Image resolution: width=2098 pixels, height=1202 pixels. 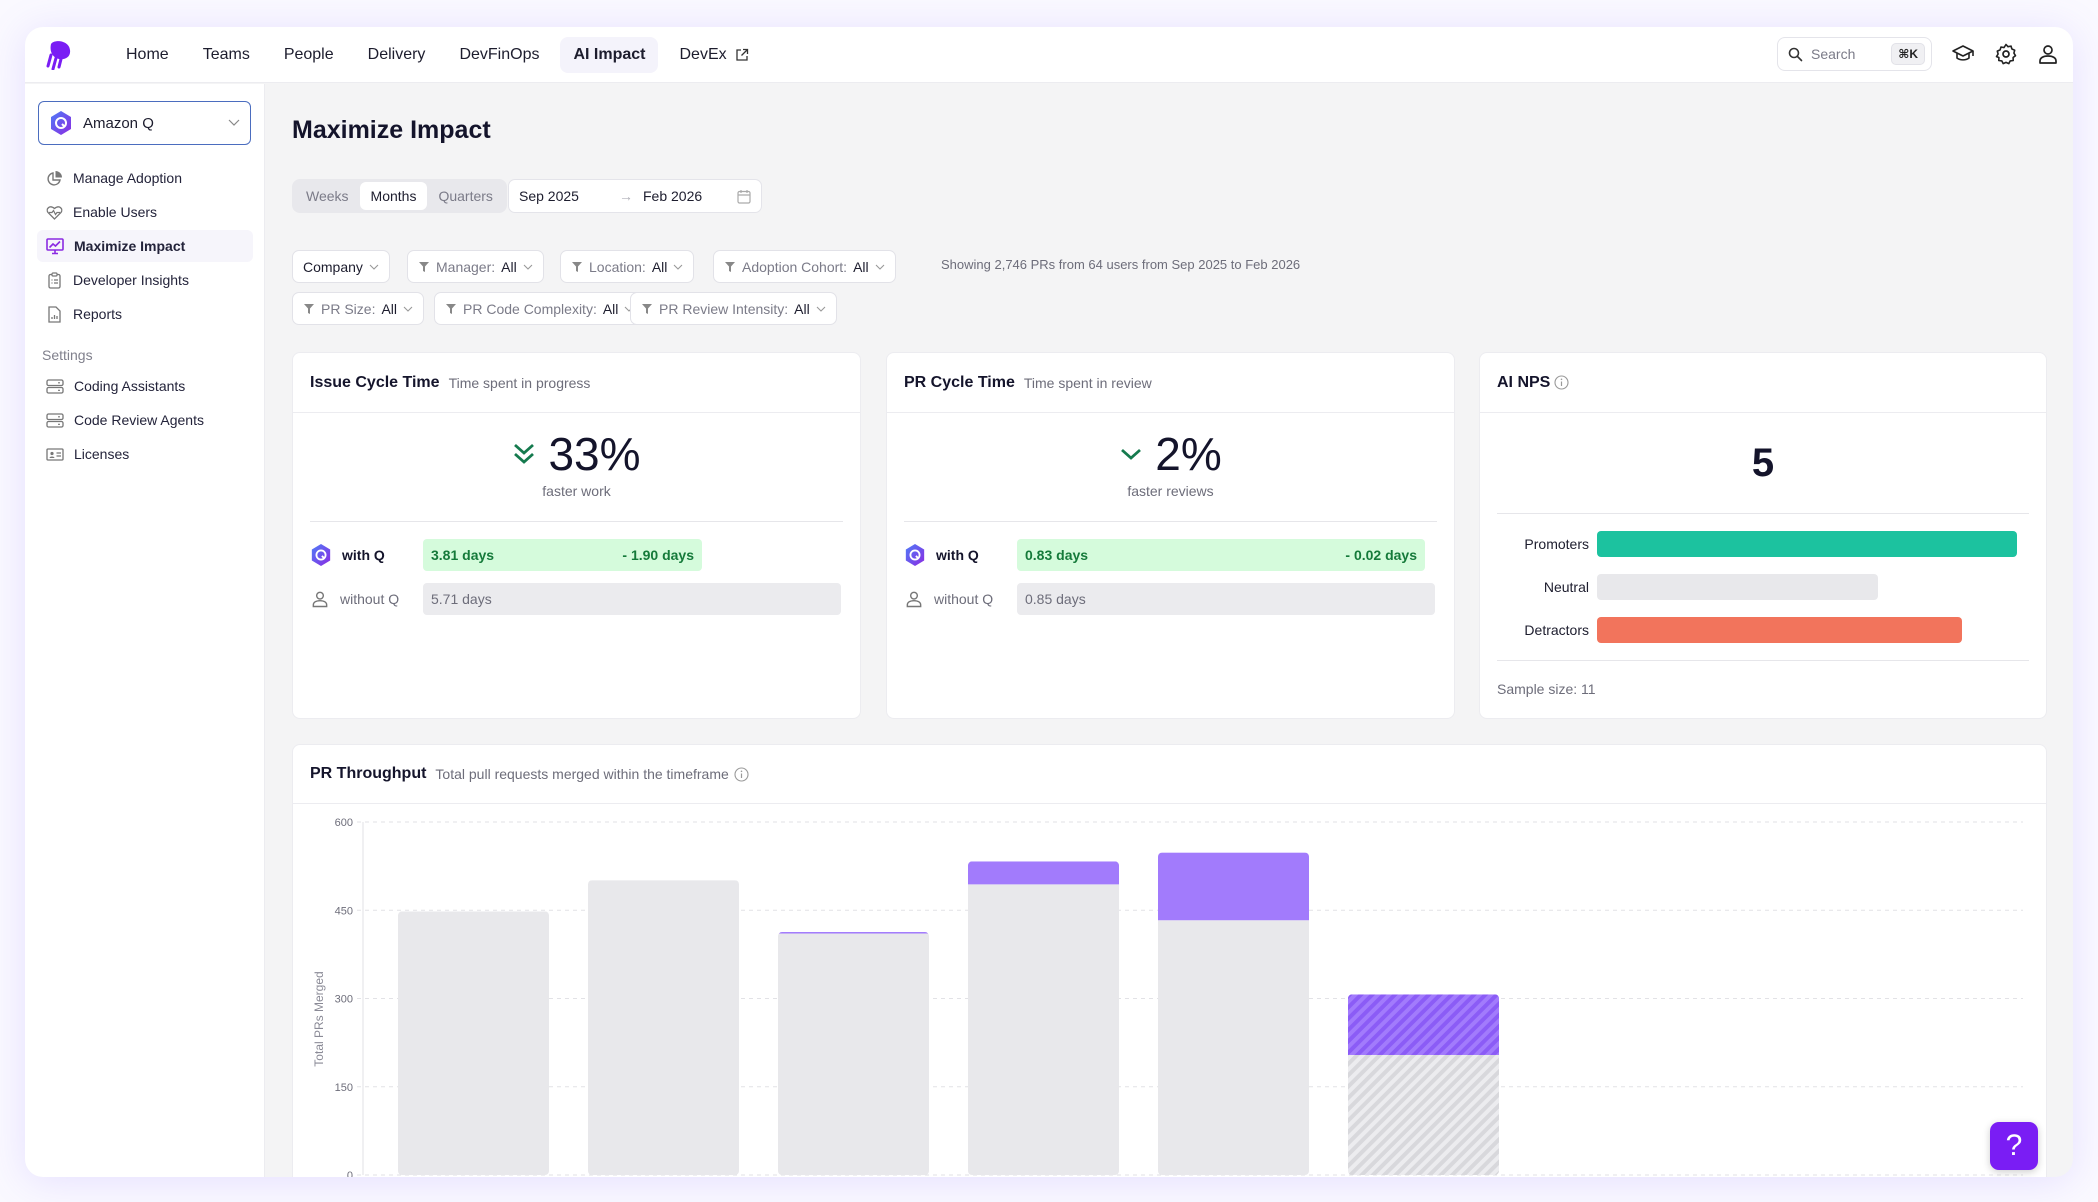 I want to click on with-q-row: with Q 3.81 days - 1.90 days, so click(x=576, y=555).